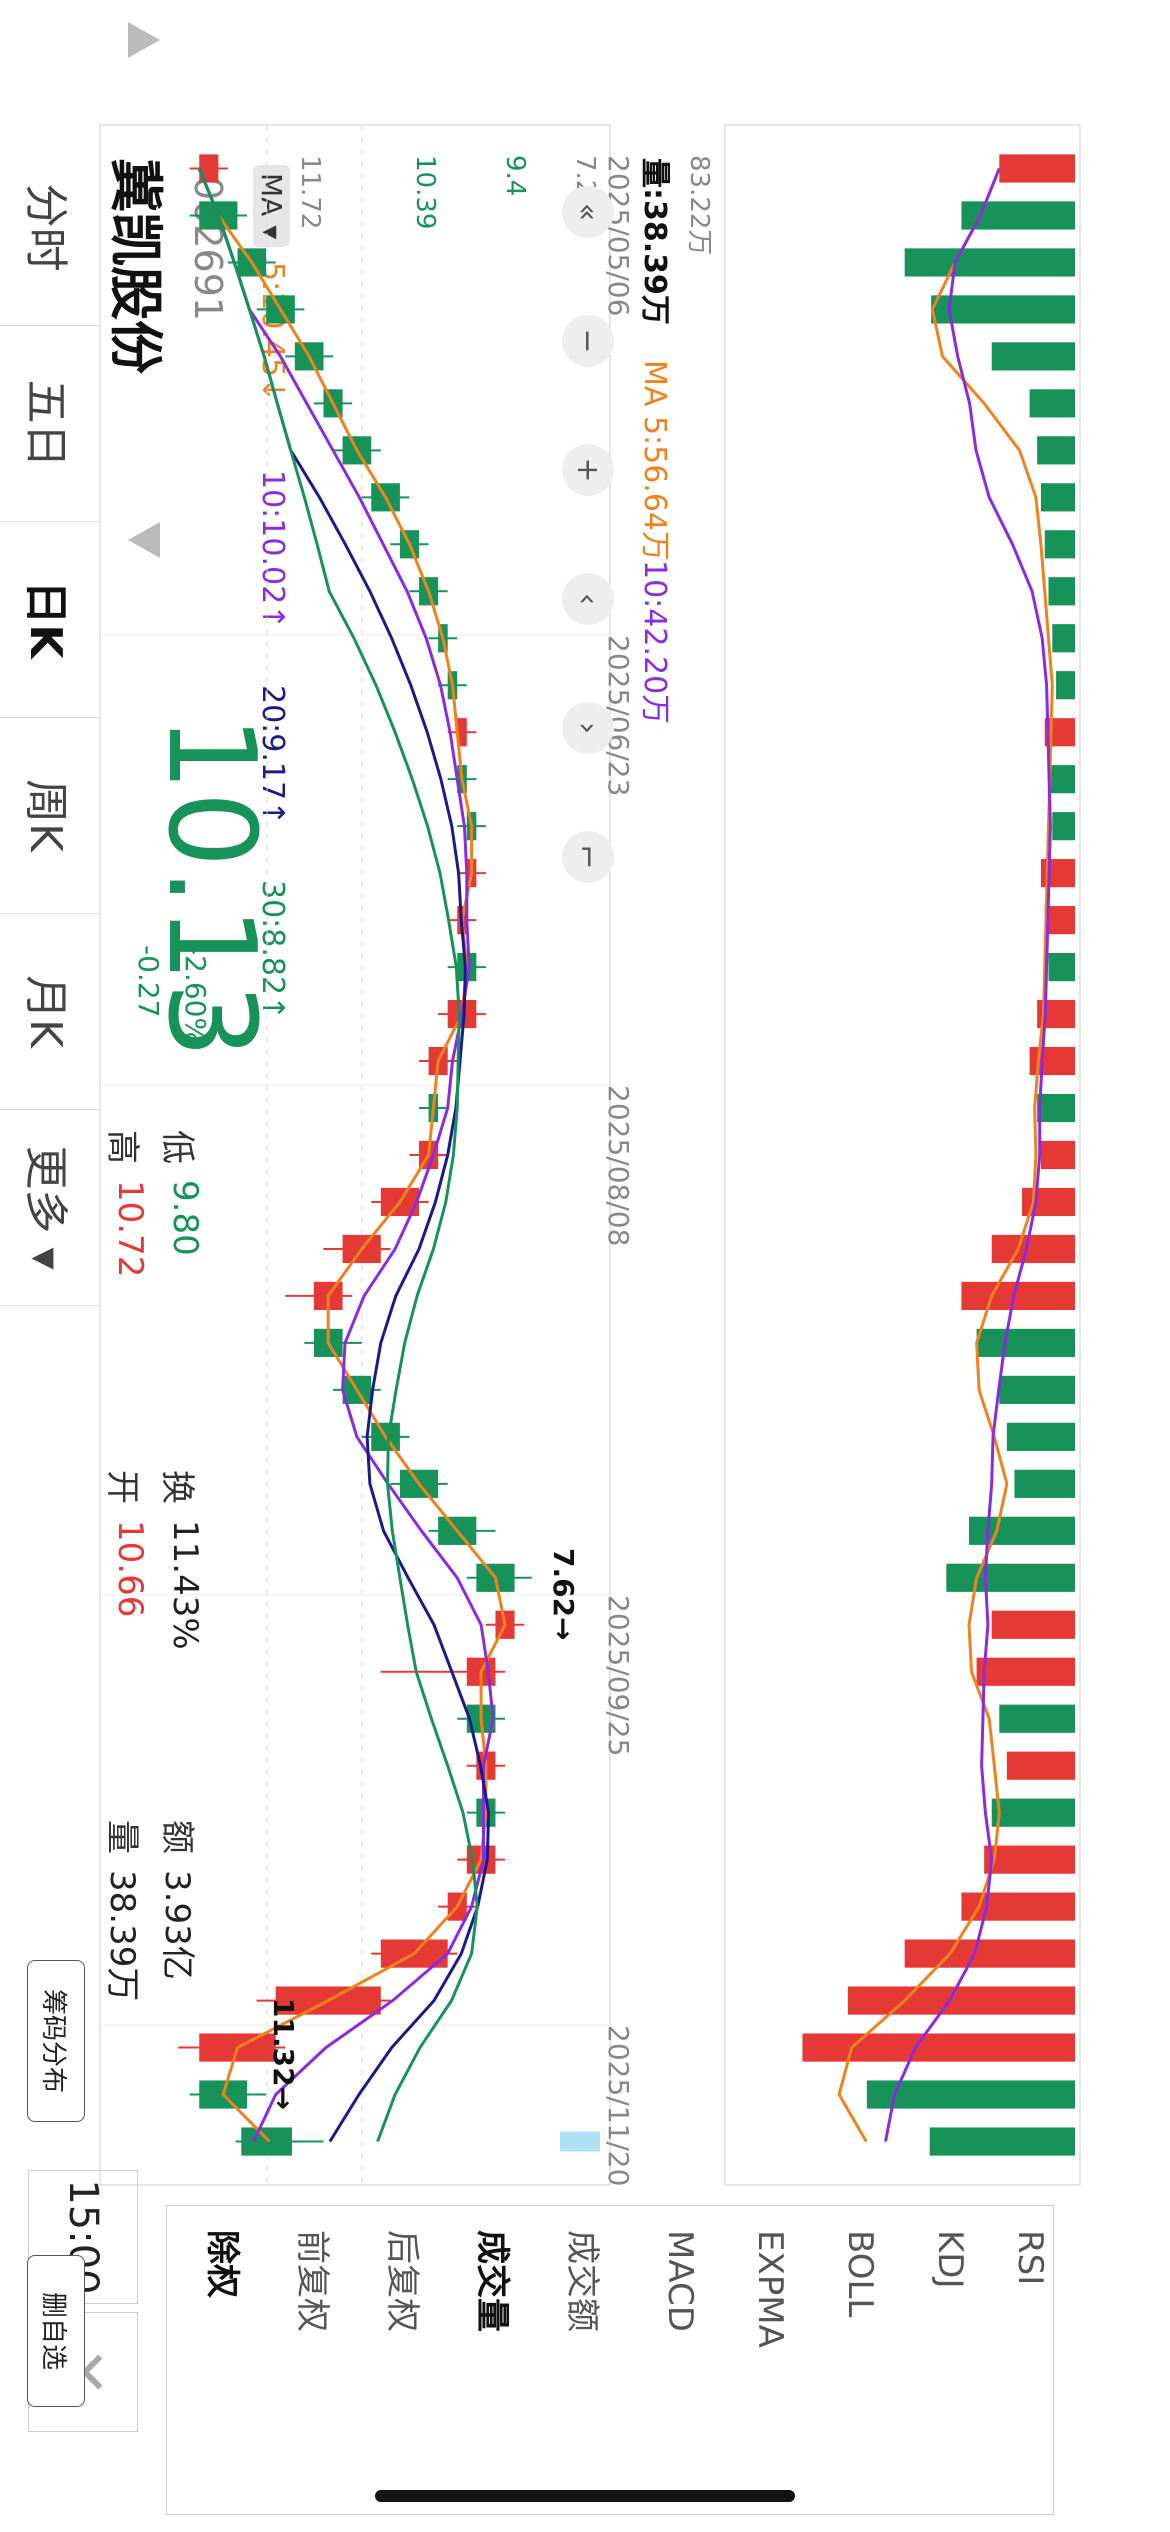  Describe the element at coordinates (50, 424) in the screenshot. I see `tab-five-day: 五日` at that location.